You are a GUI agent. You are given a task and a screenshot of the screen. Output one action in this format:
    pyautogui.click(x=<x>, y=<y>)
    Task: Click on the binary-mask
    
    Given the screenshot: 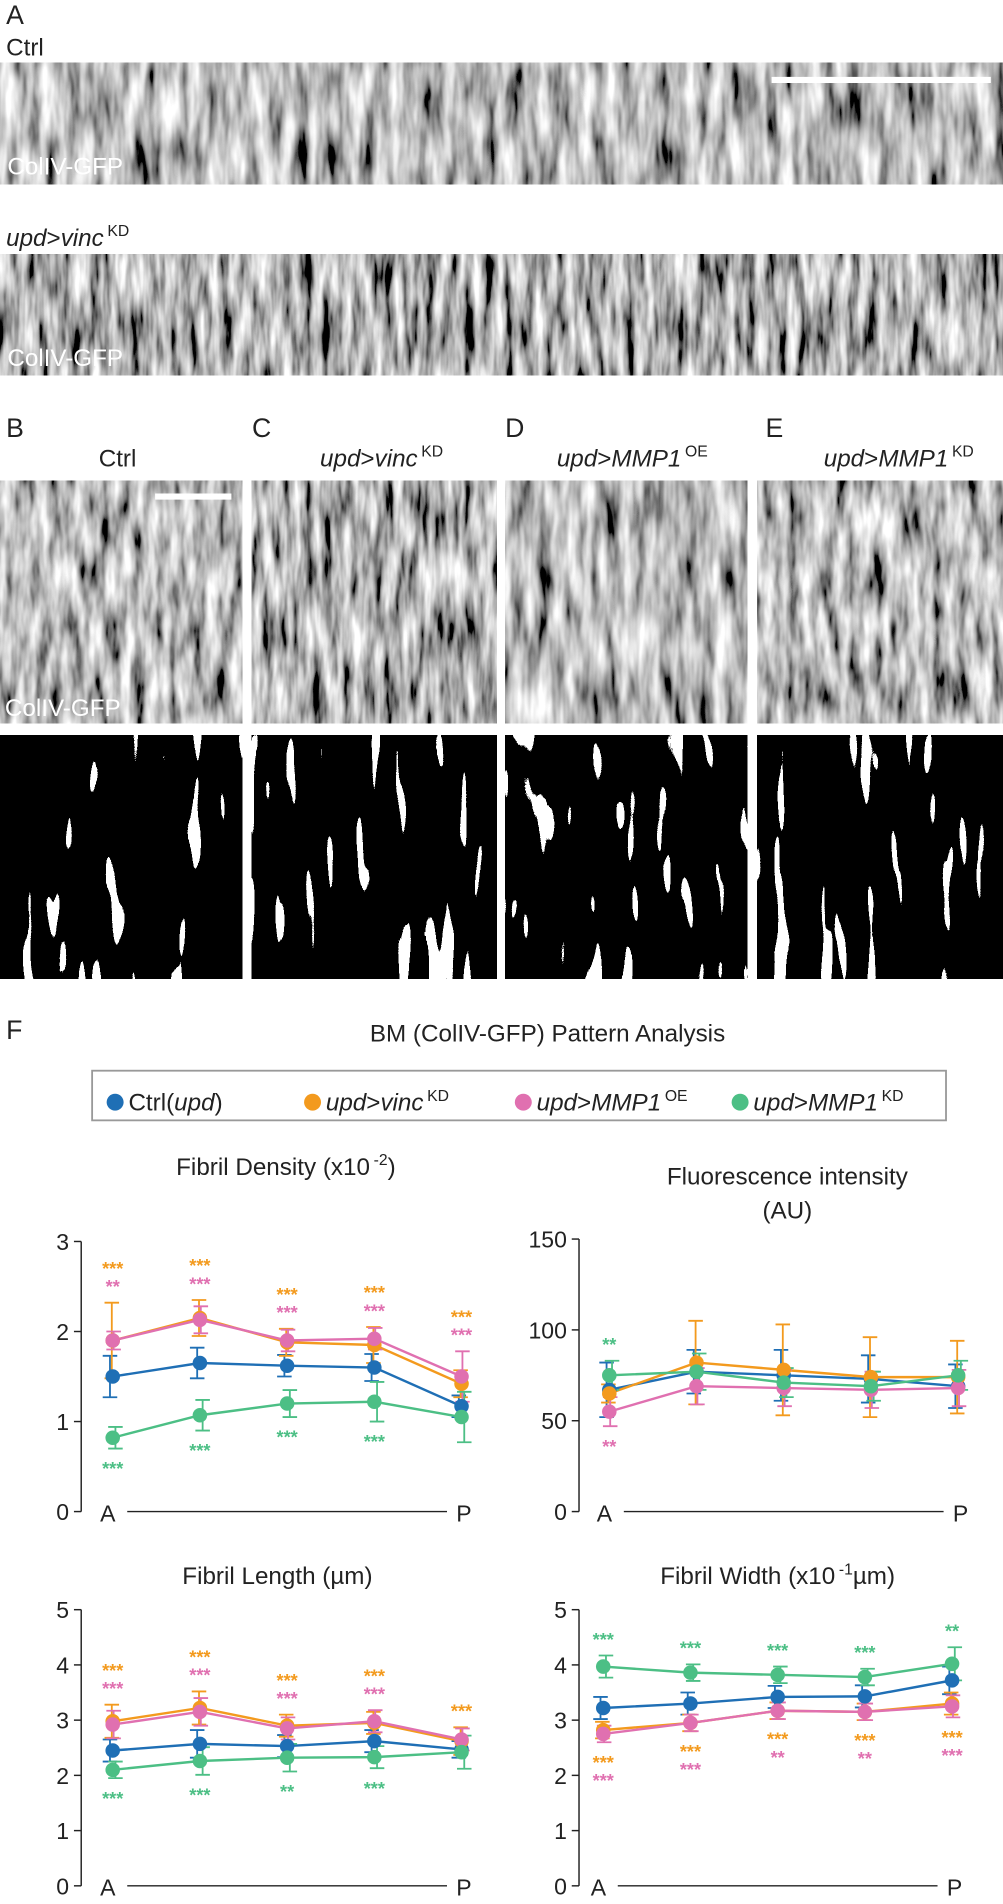 What is the action you would take?
    pyautogui.click(x=374, y=857)
    